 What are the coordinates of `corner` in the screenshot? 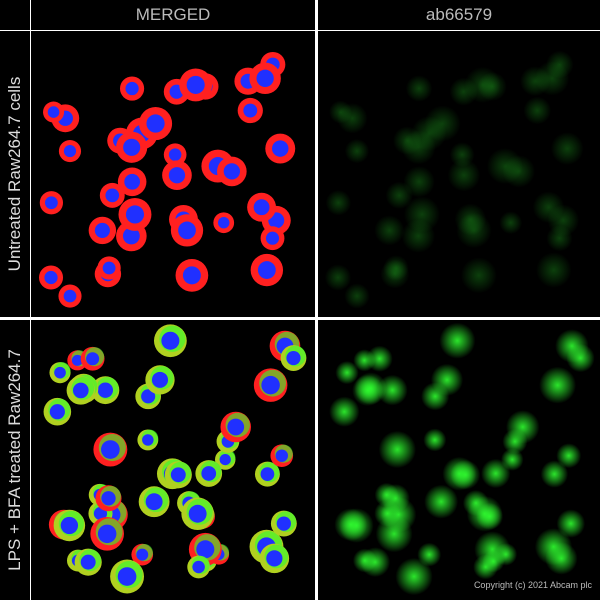 It's located at (15, 15).